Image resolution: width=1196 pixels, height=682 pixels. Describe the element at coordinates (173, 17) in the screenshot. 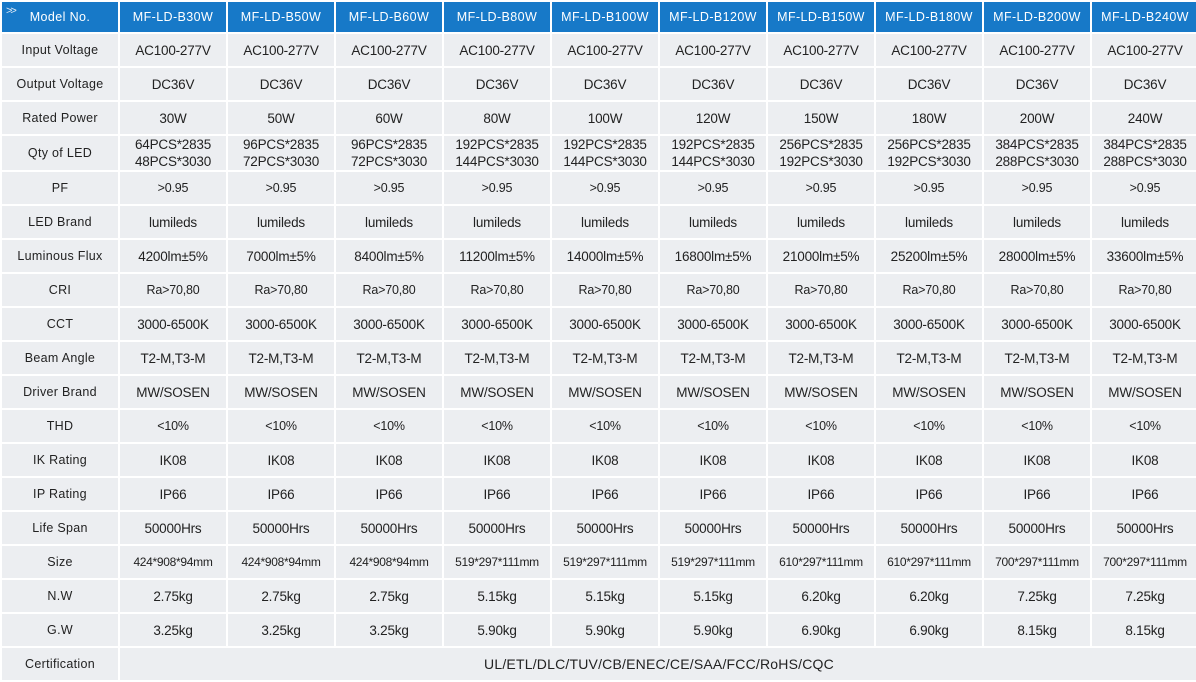

I see `model-header-mf-ld-b30w: MF-LD-B30W` at that location.